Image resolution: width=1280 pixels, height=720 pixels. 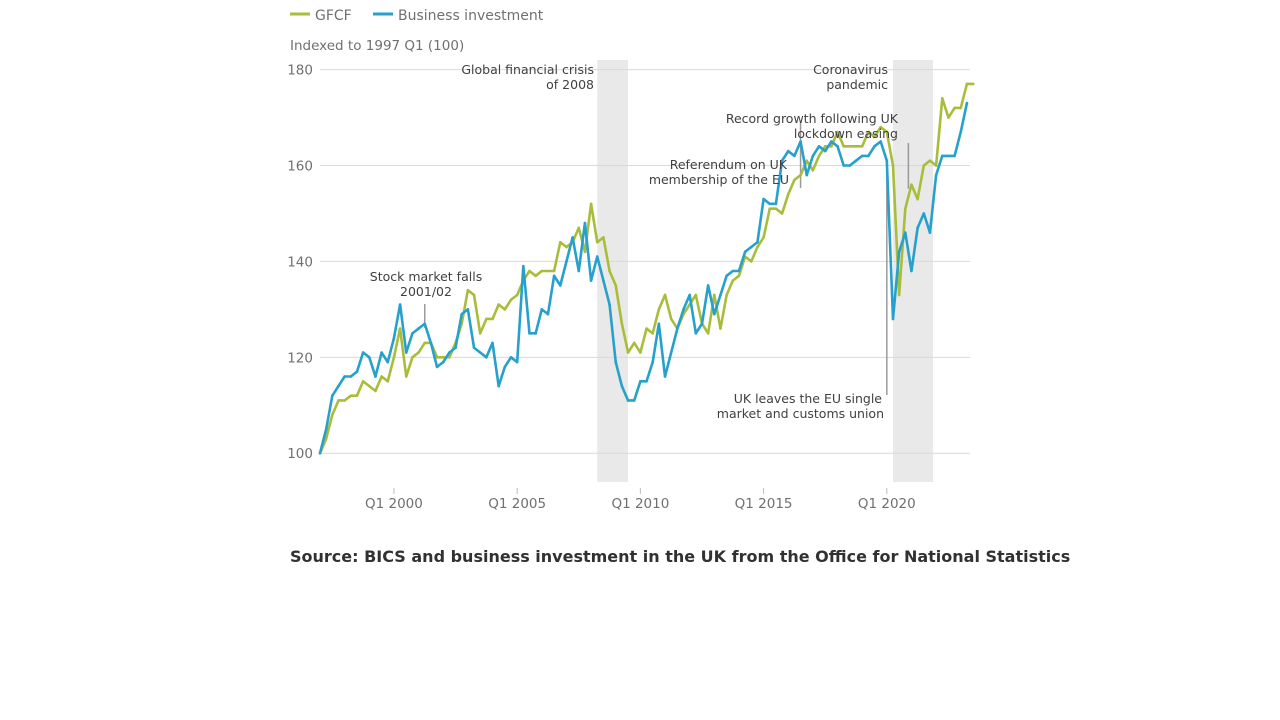 What do you see at coordinates (570, 84) in the screenshot?
I see `annotation-financial-crisis-line-2: of 2008` at bounding box center [570, 84].